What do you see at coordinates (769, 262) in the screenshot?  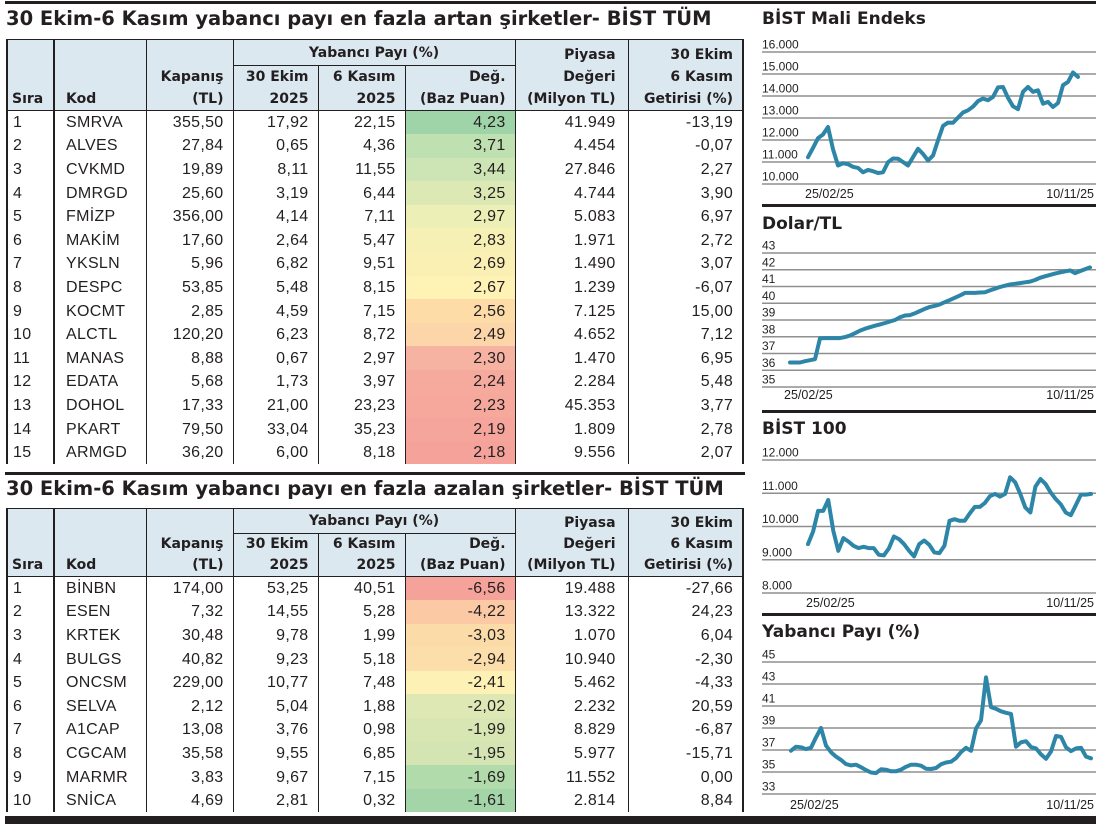 I see `y-tick-label: 42` at bounding box center [769, 262].